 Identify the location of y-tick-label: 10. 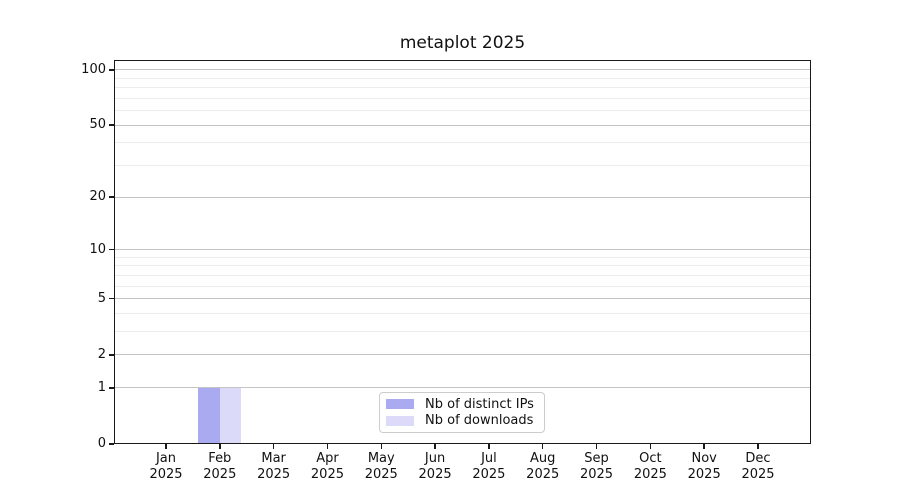
(97, 249).